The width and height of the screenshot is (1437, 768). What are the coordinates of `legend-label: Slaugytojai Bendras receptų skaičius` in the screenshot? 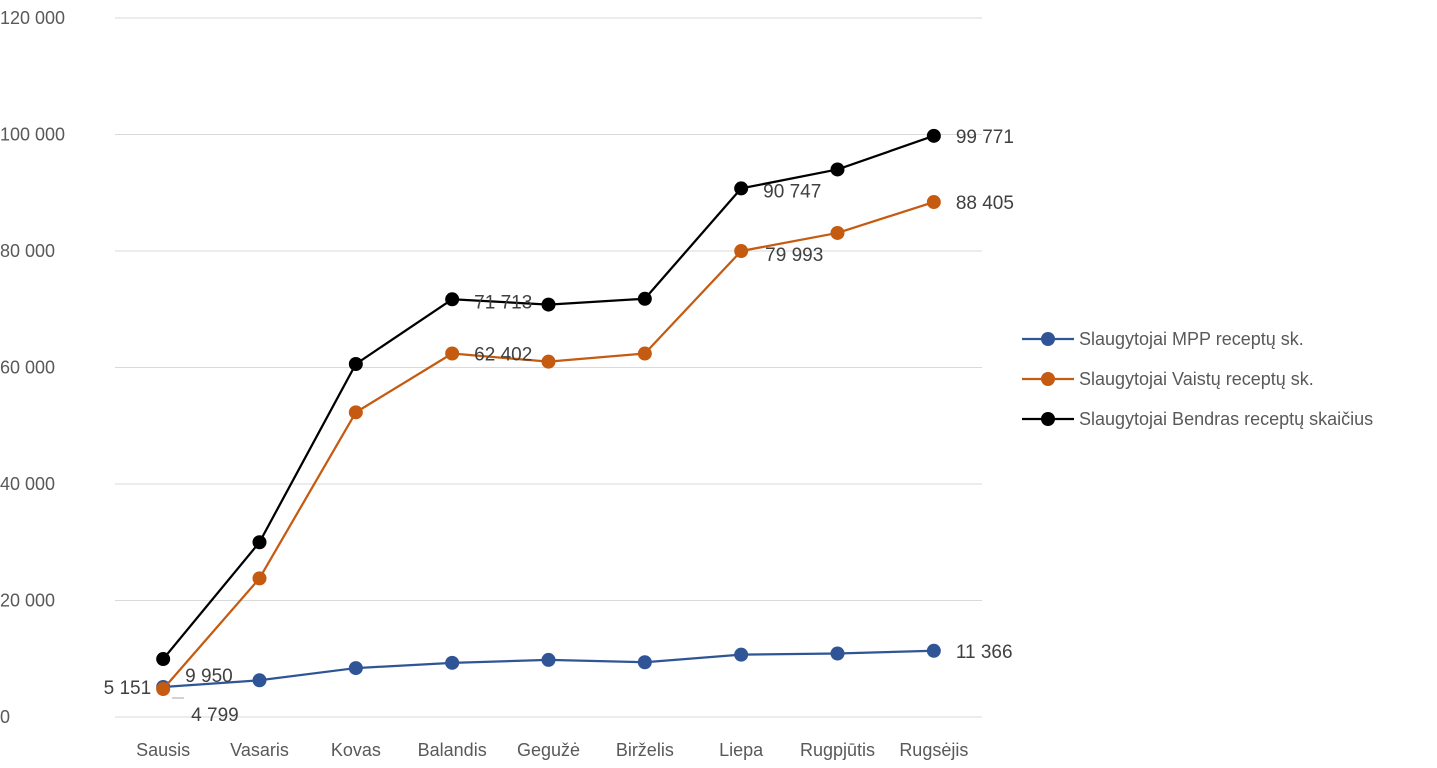 It's located at (1226, 419).